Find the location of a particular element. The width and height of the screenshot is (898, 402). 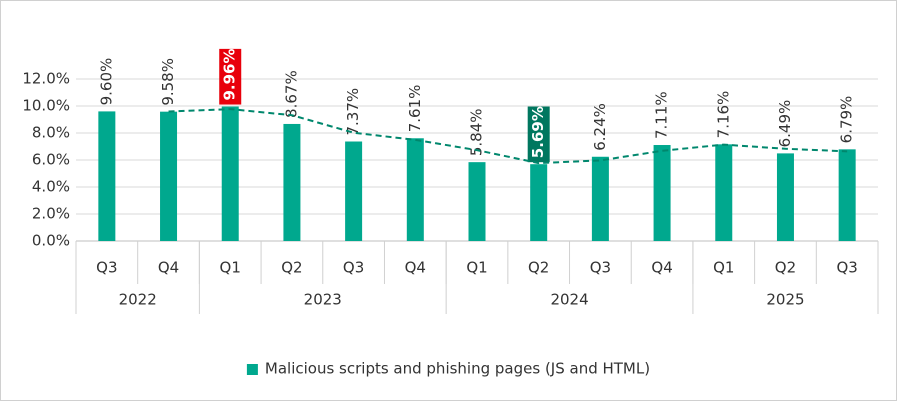

value-label-group: 9.58% is located at coordinates (168, 82).